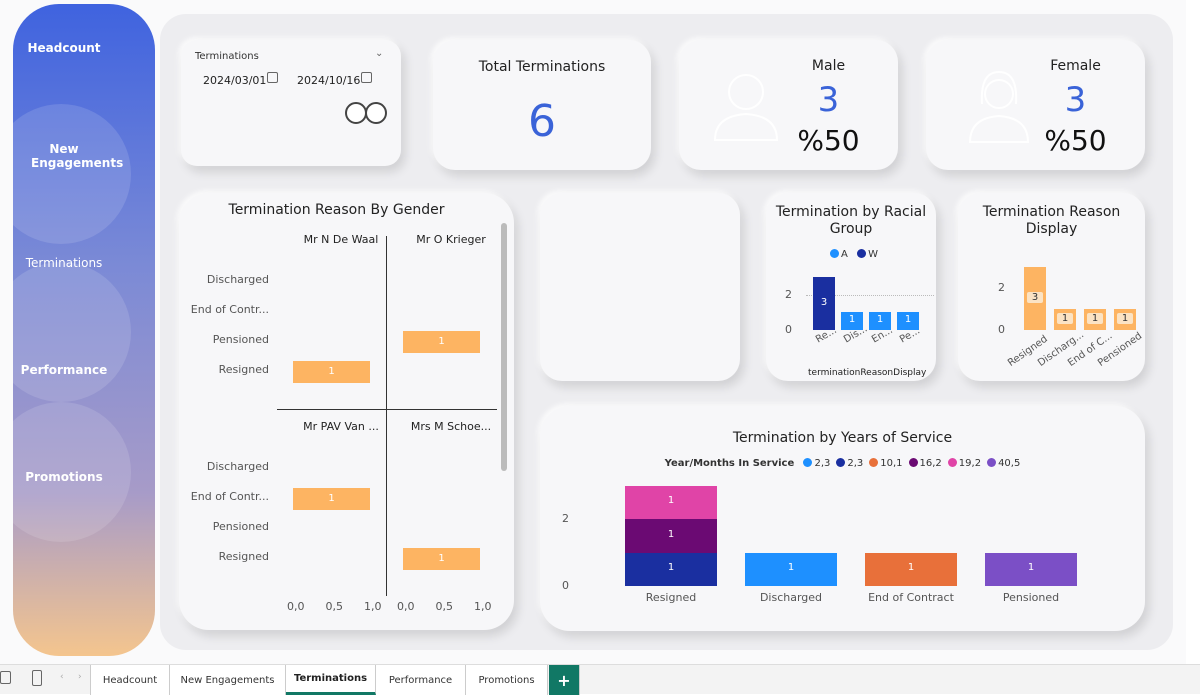 This screenshot has width=1200, height=695. What do you see at coordinates (64, 48) in the screenshot?
I see `nav-item-headcount: Headcount` at bounding box center [64, 48].